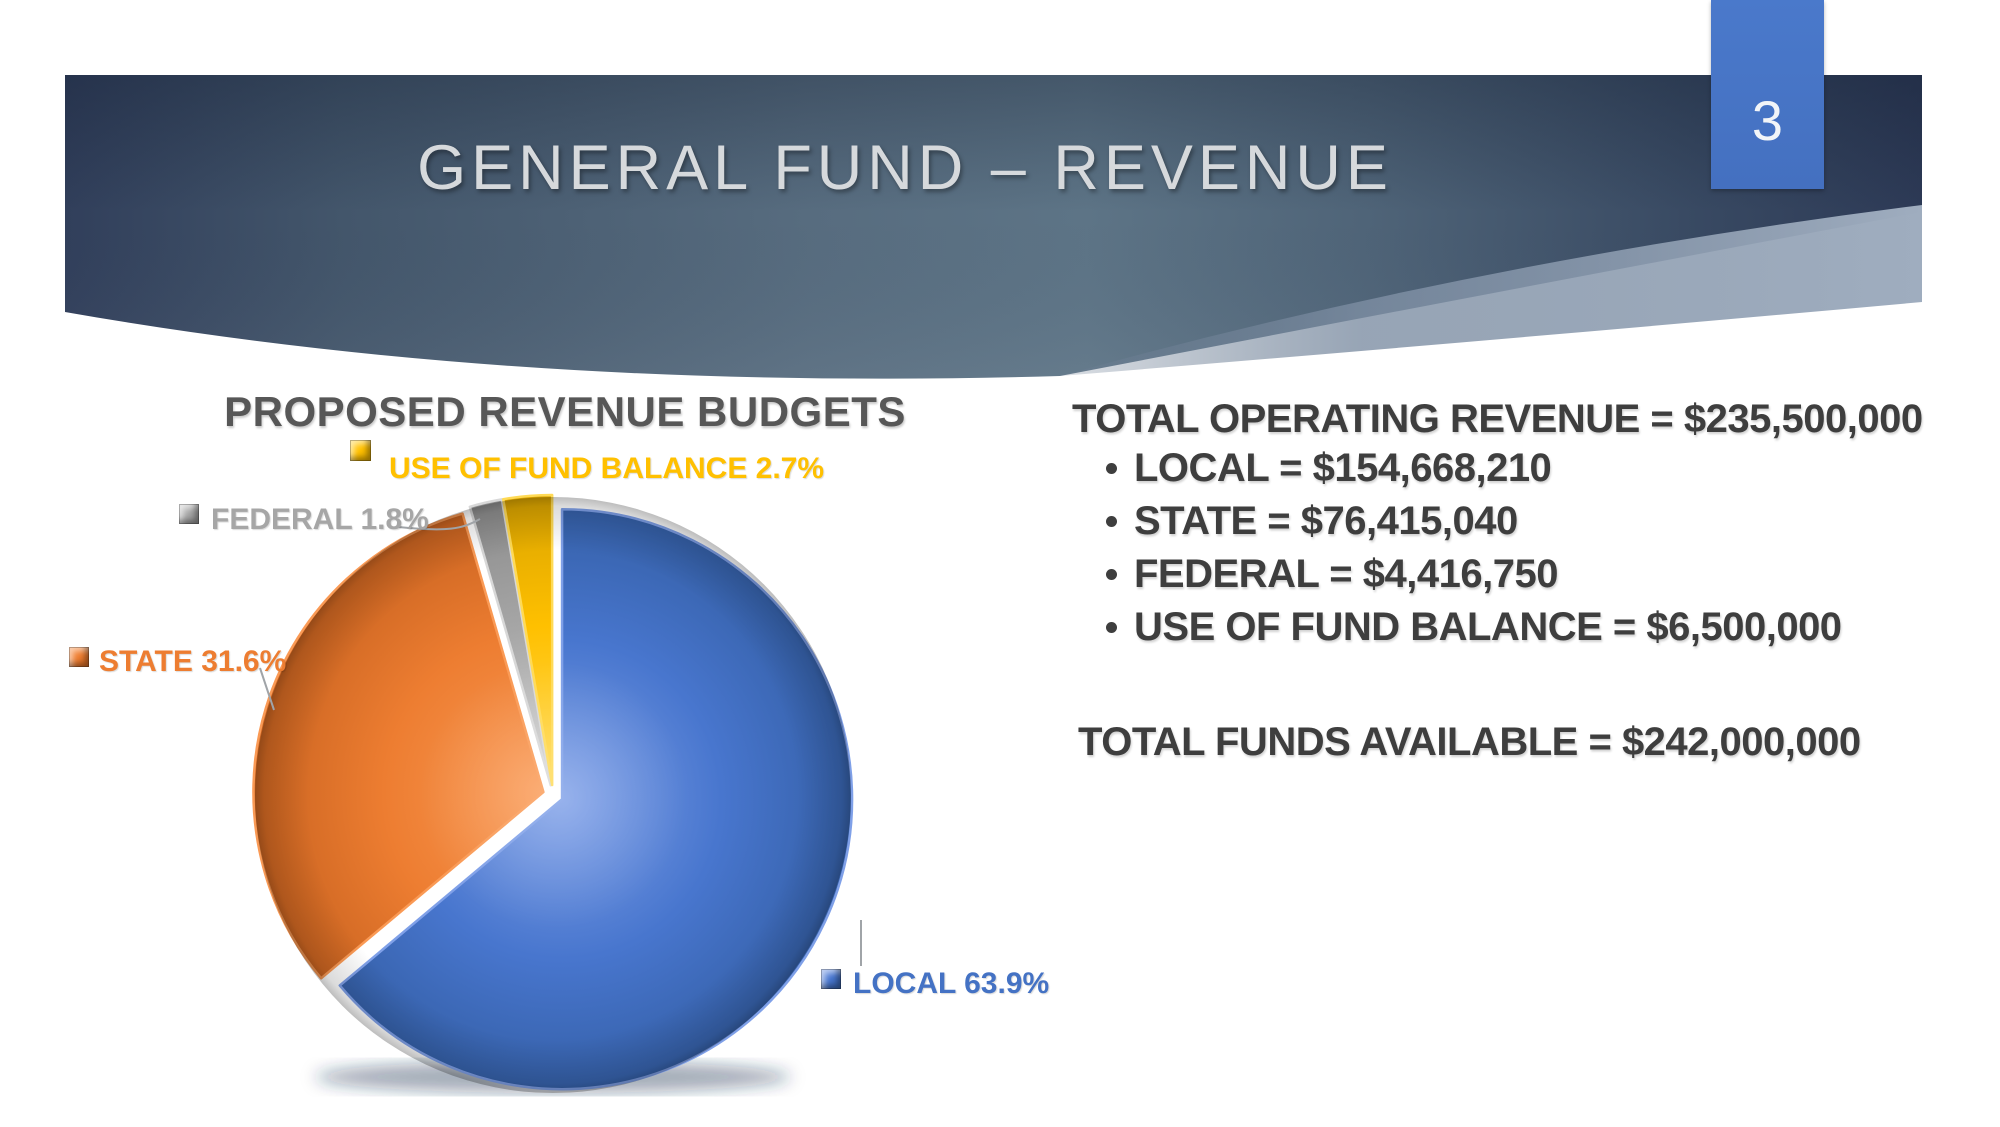 The image size is (2000, 1127). I want to click on pie-label-federal: FEDERAL 1.8%, so click(320, 519).